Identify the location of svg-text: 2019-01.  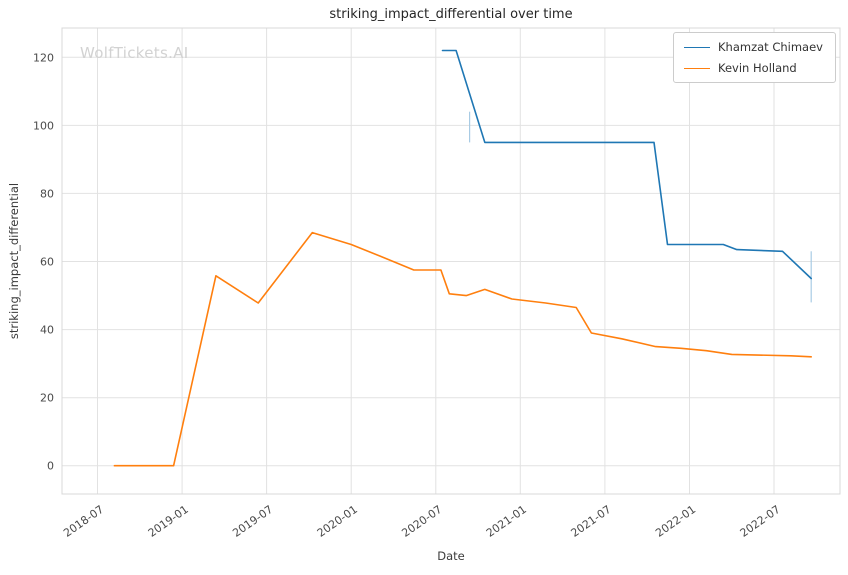
(168, 521).